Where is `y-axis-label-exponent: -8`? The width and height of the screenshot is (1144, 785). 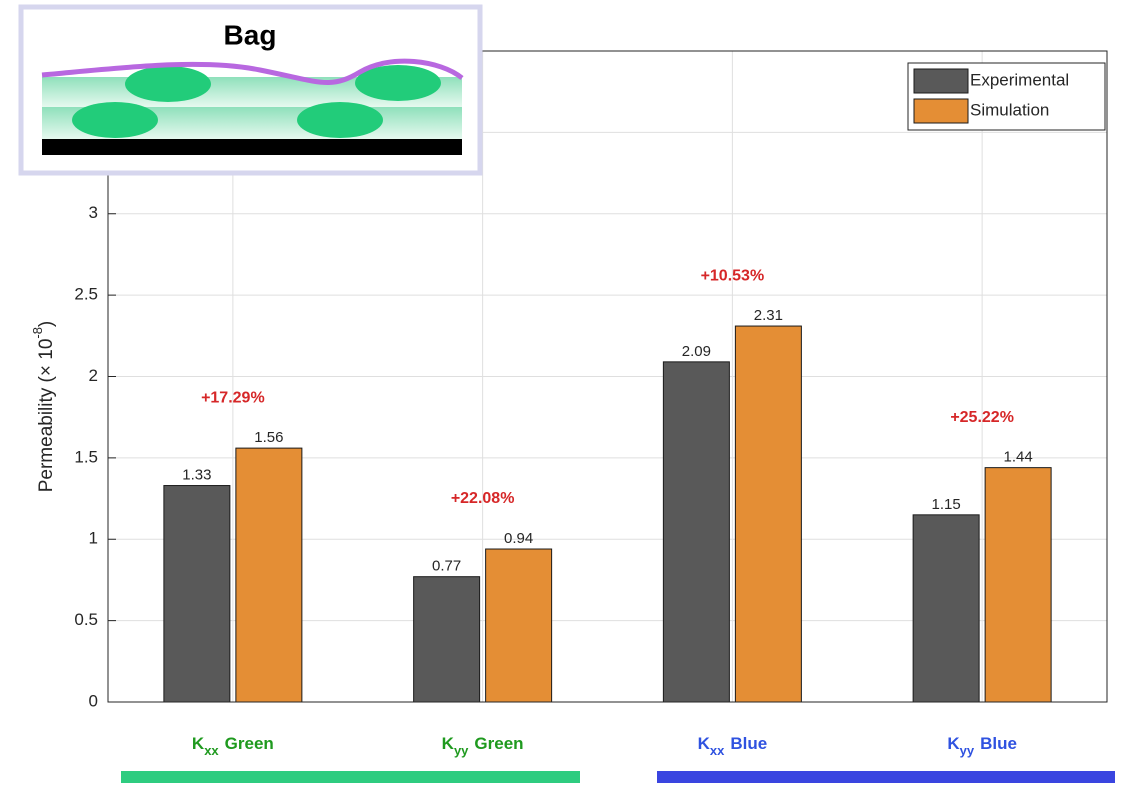
y-axis-label-exponent: -8 is located at coordinates (37, 333).